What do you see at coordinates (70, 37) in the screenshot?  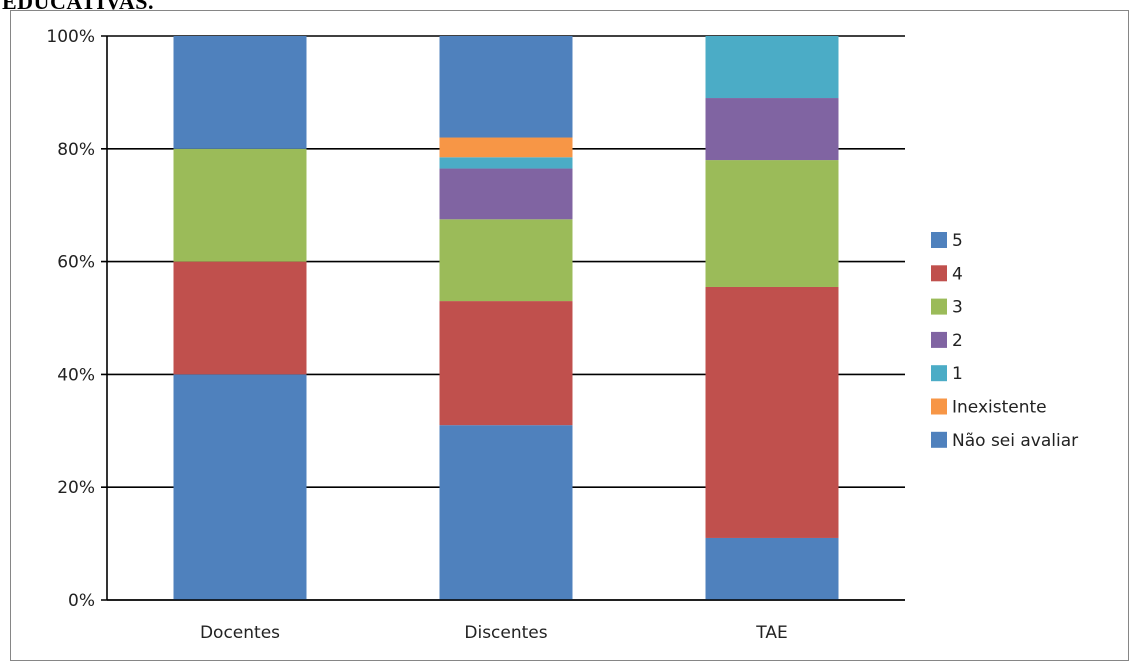 I see `y-tick-label: 100%` at bounding box center [70, 37].